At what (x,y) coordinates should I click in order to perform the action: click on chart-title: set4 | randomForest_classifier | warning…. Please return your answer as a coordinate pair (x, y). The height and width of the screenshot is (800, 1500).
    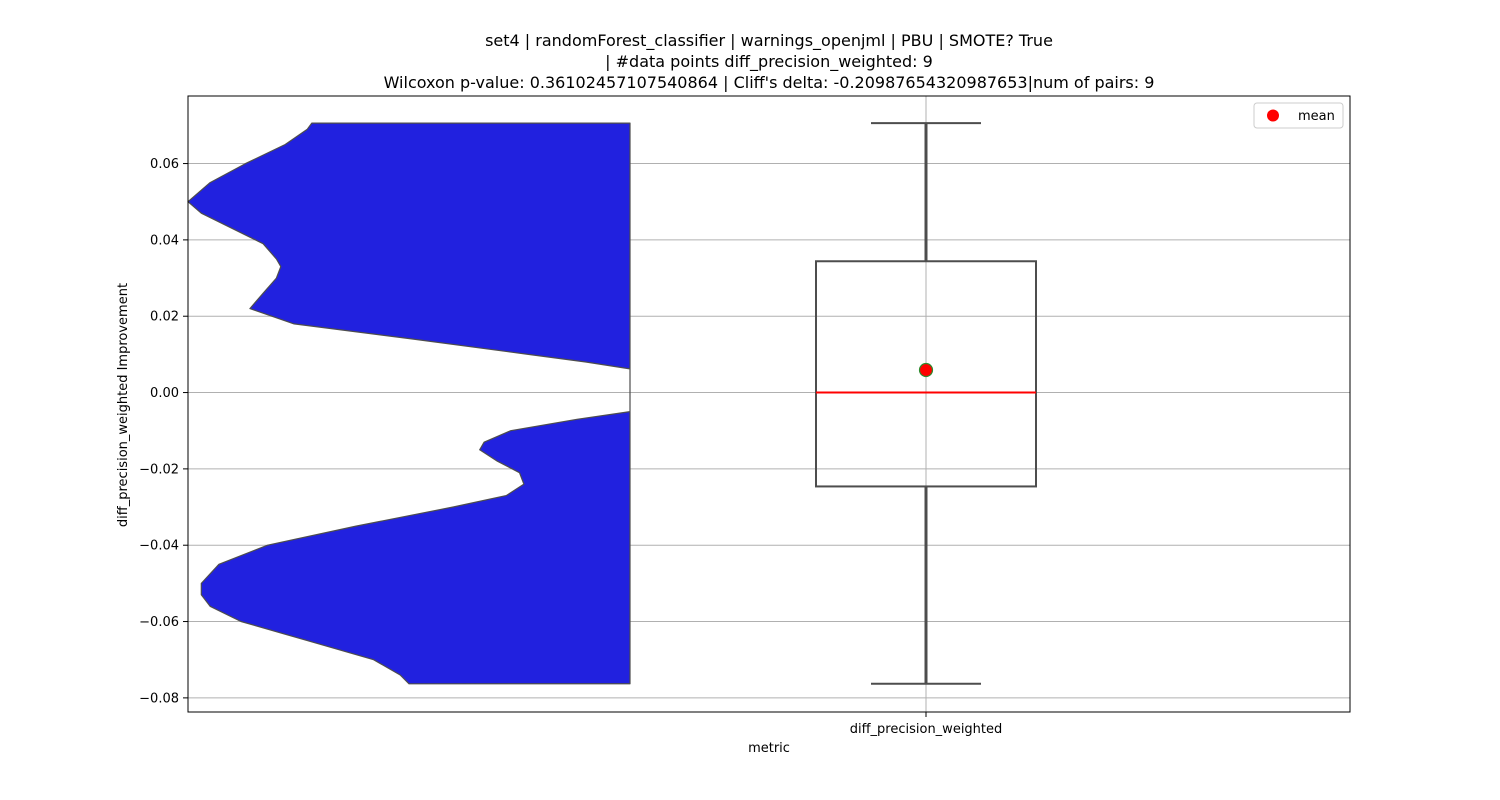
    Looking at the image, I should click on (769, 61).